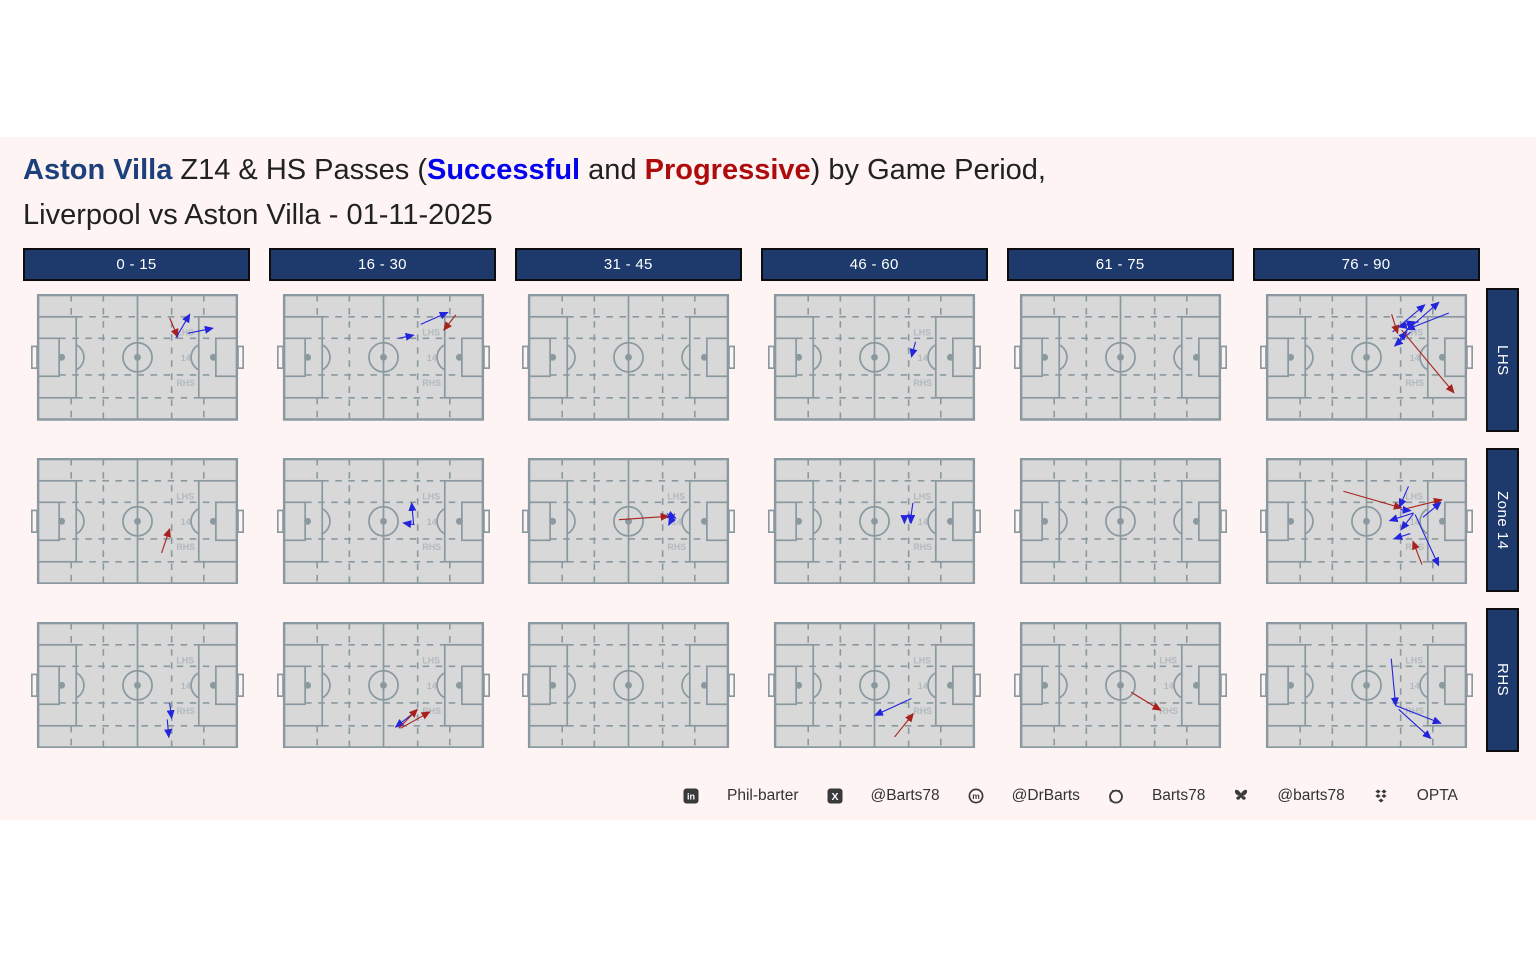  Describe the element at coordinates (1024, 796) in the screenshot. I see `credit-item: m @DrBarts` at that location.